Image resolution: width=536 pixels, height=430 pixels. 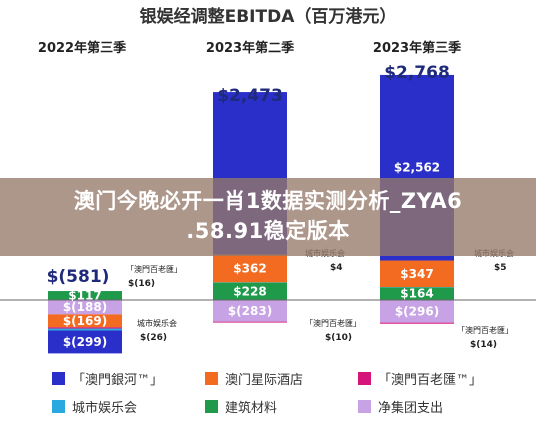 What do you see at coordinates (141, 284) in the screenshot?
I see `callout-value: $(16)` at bounding box center [141, 284].